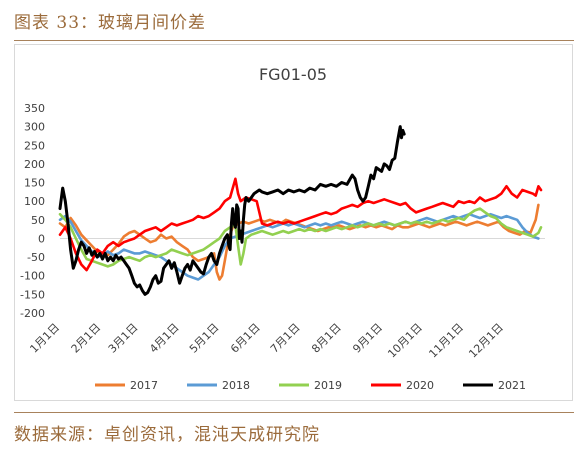 This screenshot has height=452, width=586. Describe the element at coordinates (34, 108) in the screenshot. I see `y-tick-label: 350` at that location.